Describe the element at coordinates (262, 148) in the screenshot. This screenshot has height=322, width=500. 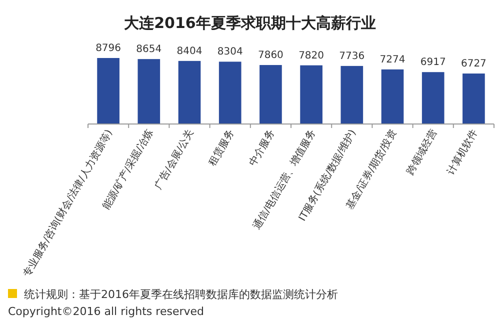
I see `x-tick-label: 中介服务` at that location.